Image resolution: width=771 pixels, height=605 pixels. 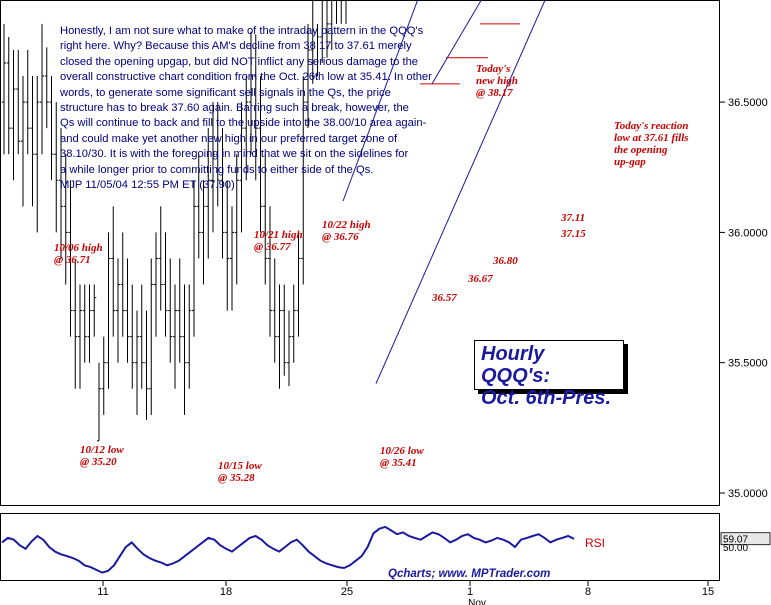 I want to click on annotation-1021-high: 10/21 high @ 36.77, so click(x=278, y=241).